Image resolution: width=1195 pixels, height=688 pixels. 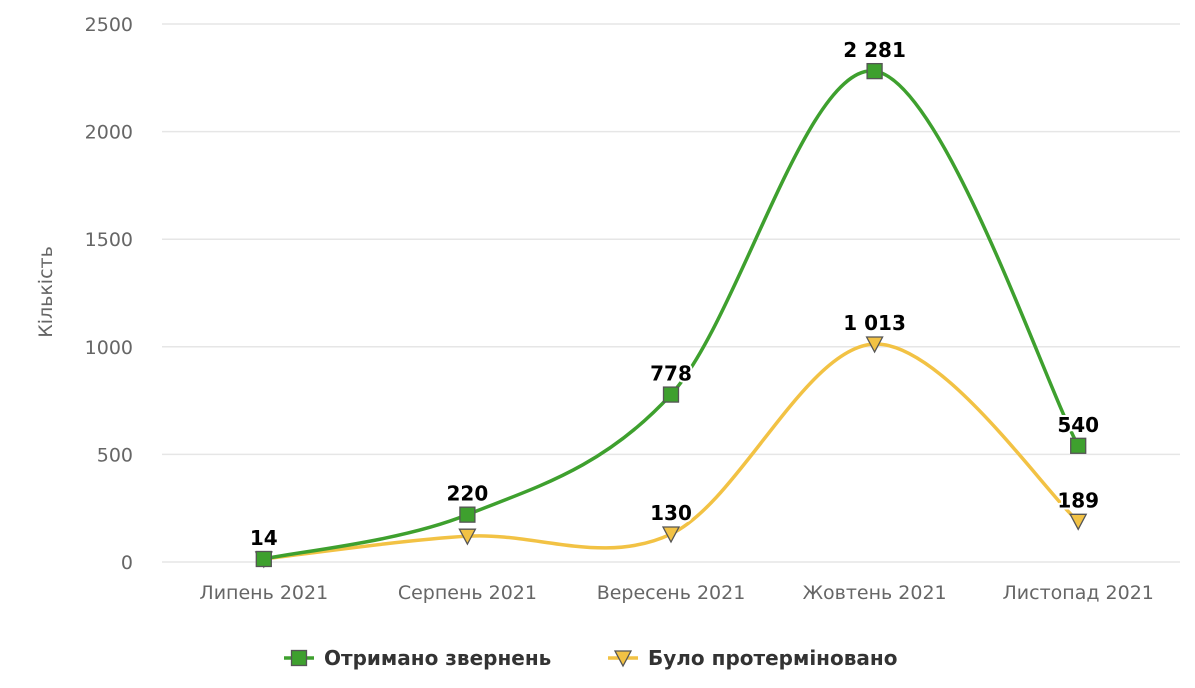 What do you see at coordinates (875, 593) in the screenshot?
I see `x-tick-label: Жовтень 2021` at bounding box center [875, 593].